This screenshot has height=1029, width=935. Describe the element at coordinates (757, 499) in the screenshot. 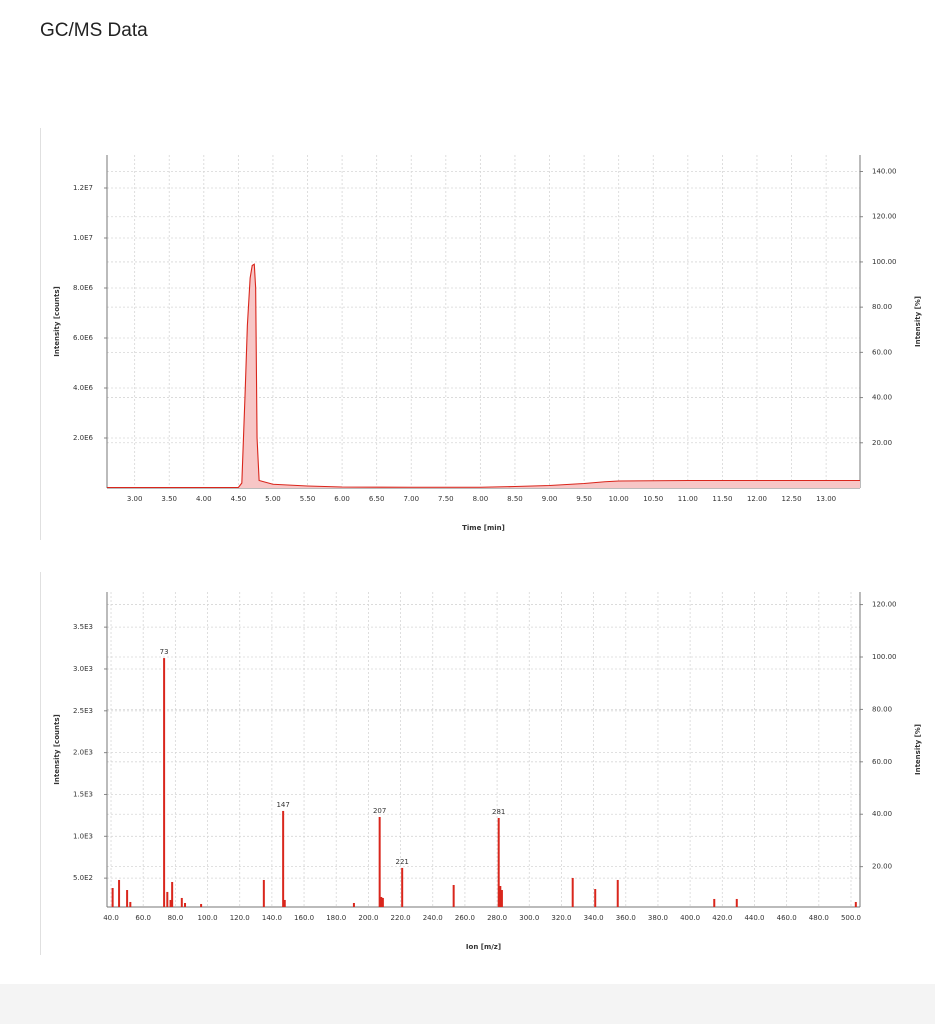

I see `x-tick-label: 12.00` at that location.